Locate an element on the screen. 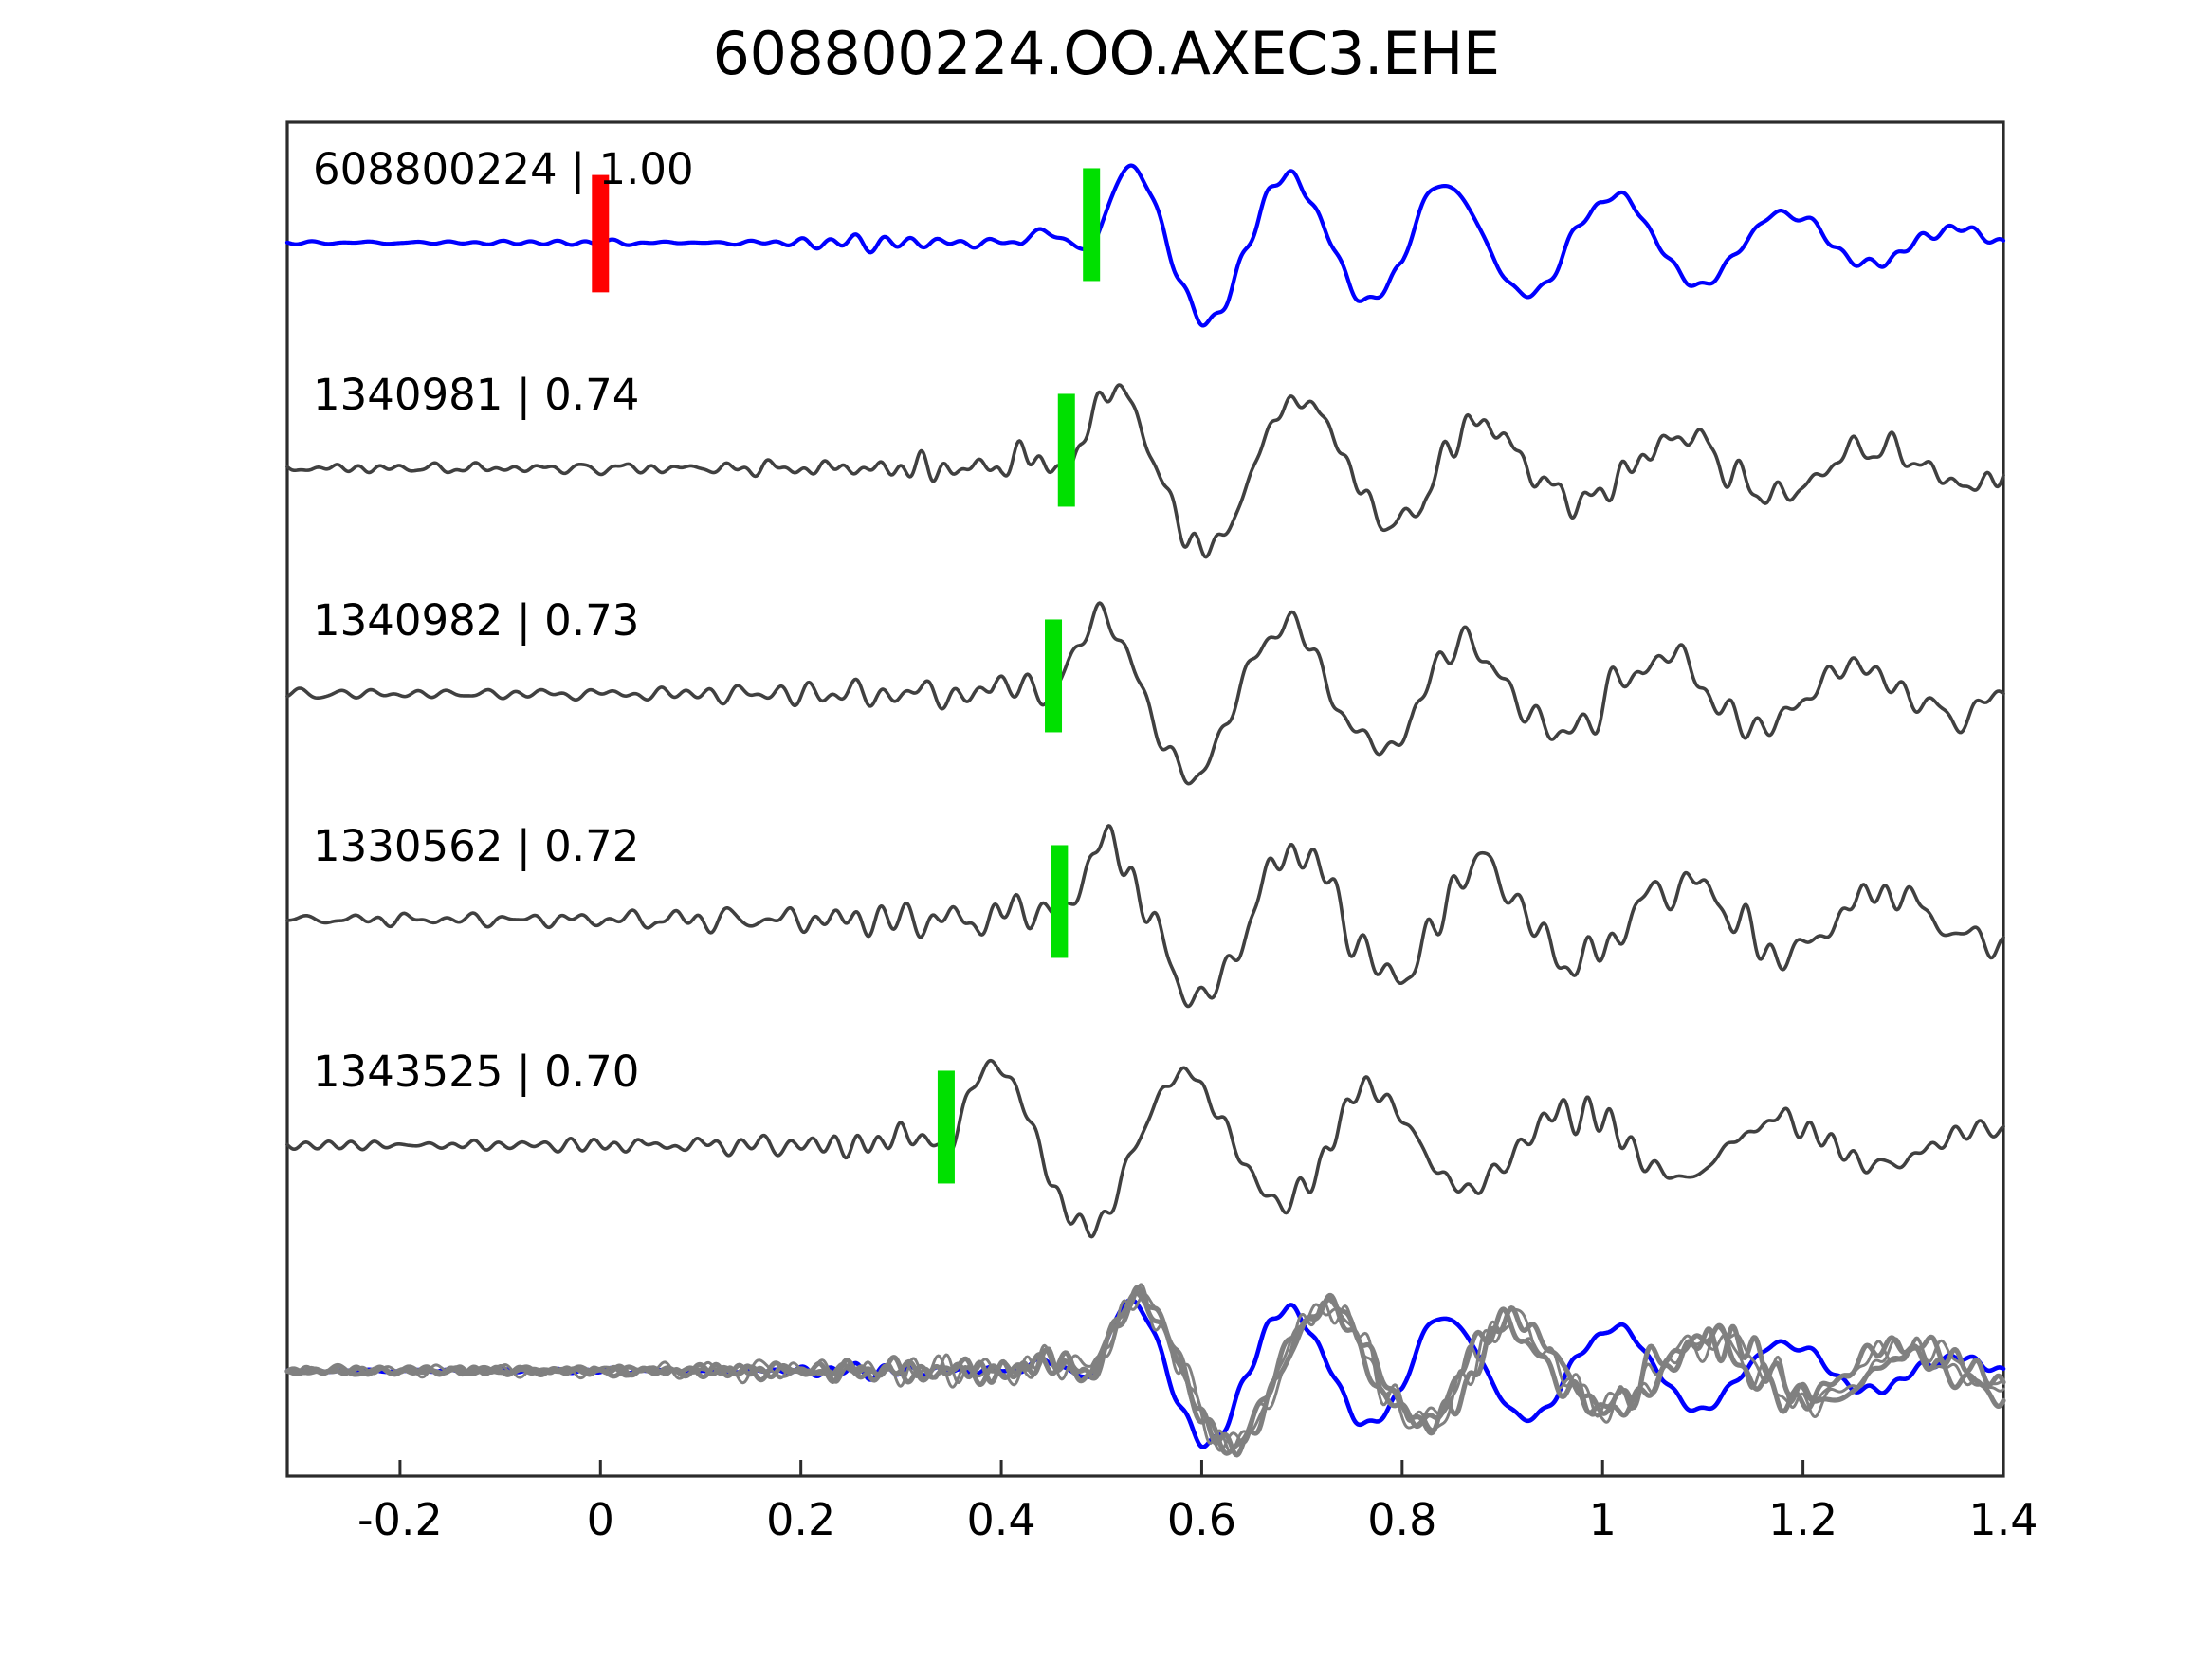 The image size is (2212, 1659). x-axis-ticks is located at coordinates (1201, 1468).